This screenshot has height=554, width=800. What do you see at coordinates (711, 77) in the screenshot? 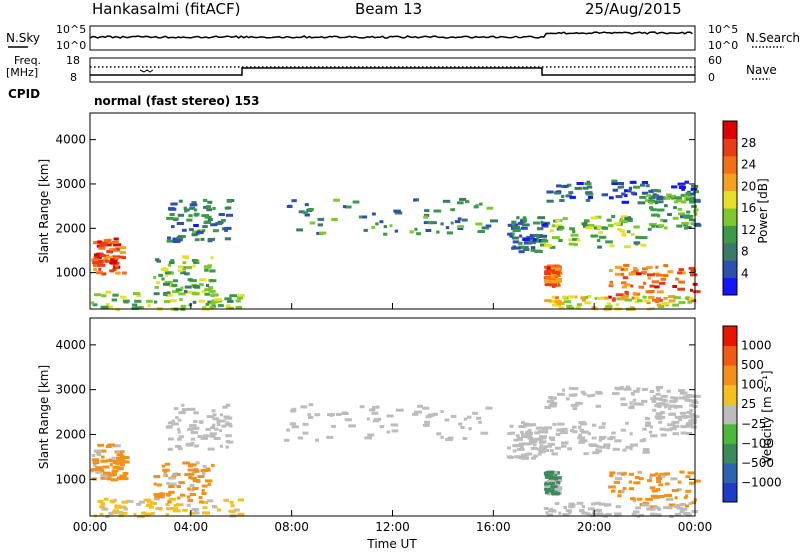
I see `nave-tick-bottom: 0` at bounding box center [711, 77].